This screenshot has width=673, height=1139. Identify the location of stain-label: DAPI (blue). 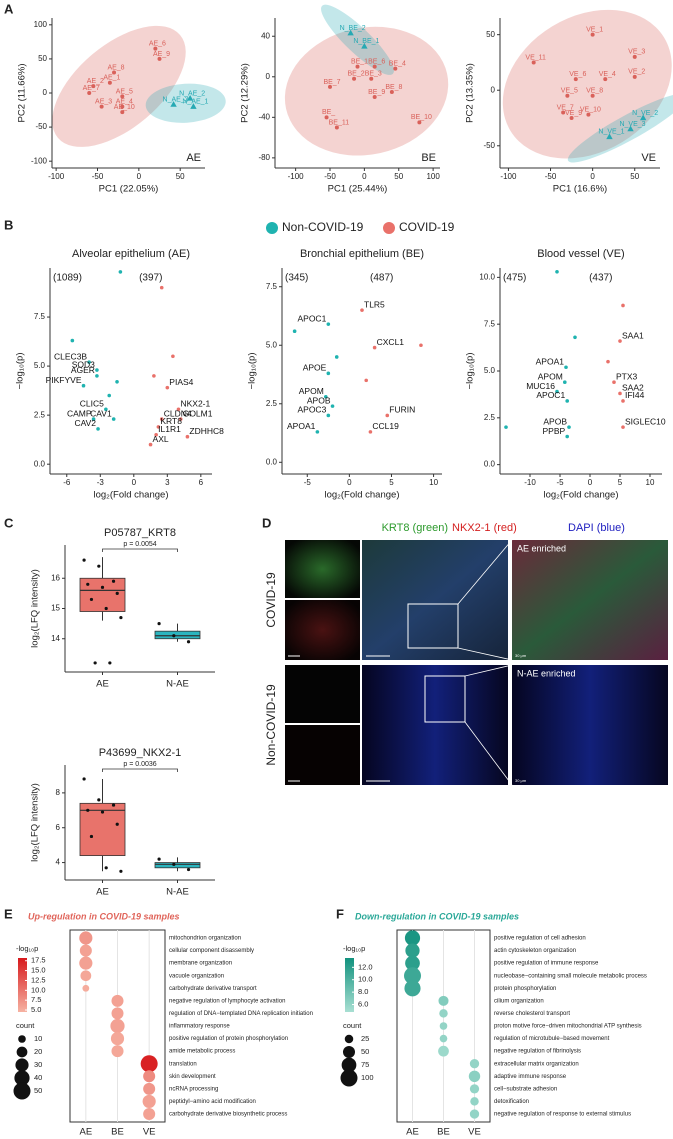
(596, 528).